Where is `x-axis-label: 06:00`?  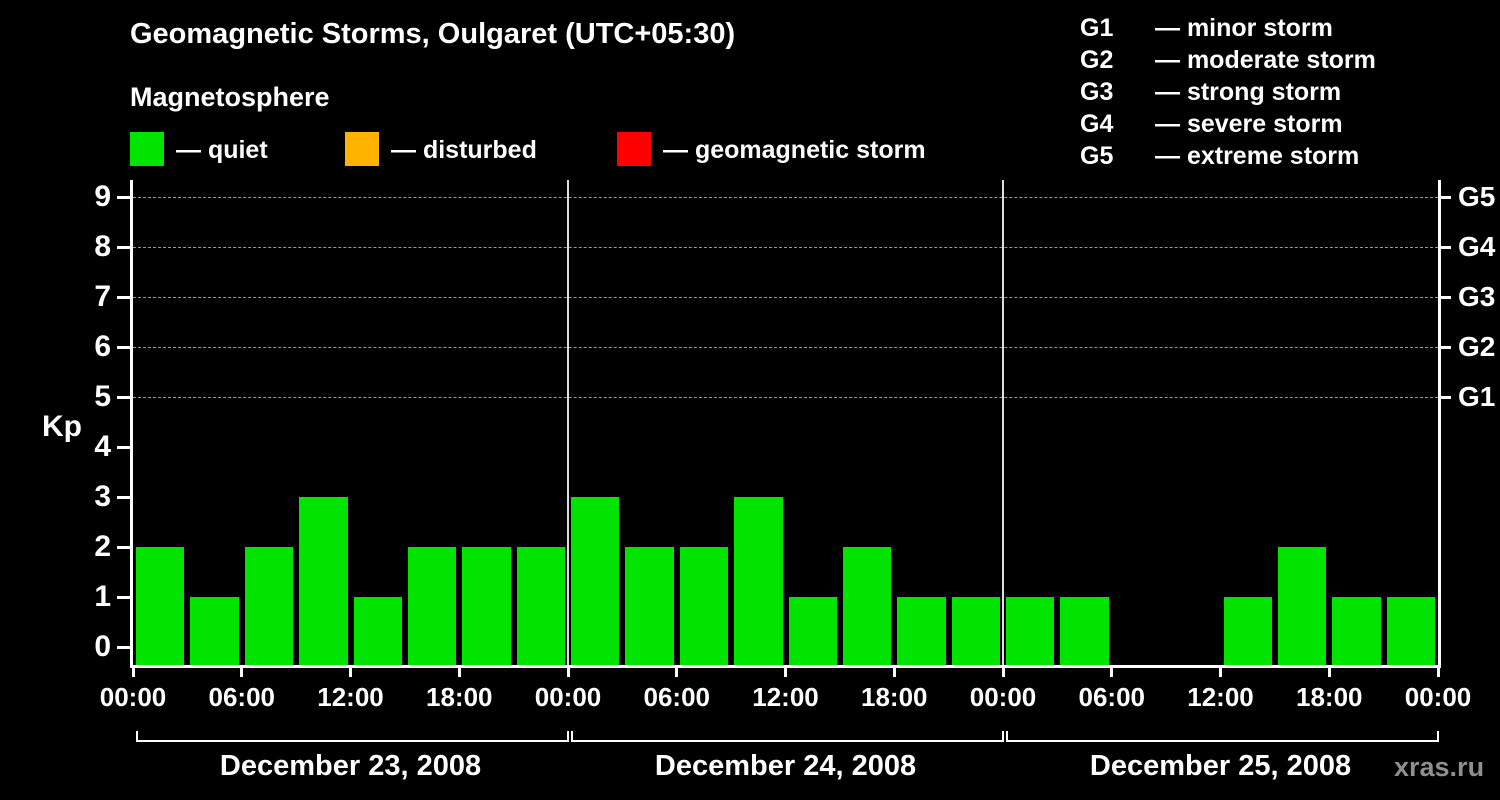 x-axis-label: 06:00 is located at coordinates (1112, 697).